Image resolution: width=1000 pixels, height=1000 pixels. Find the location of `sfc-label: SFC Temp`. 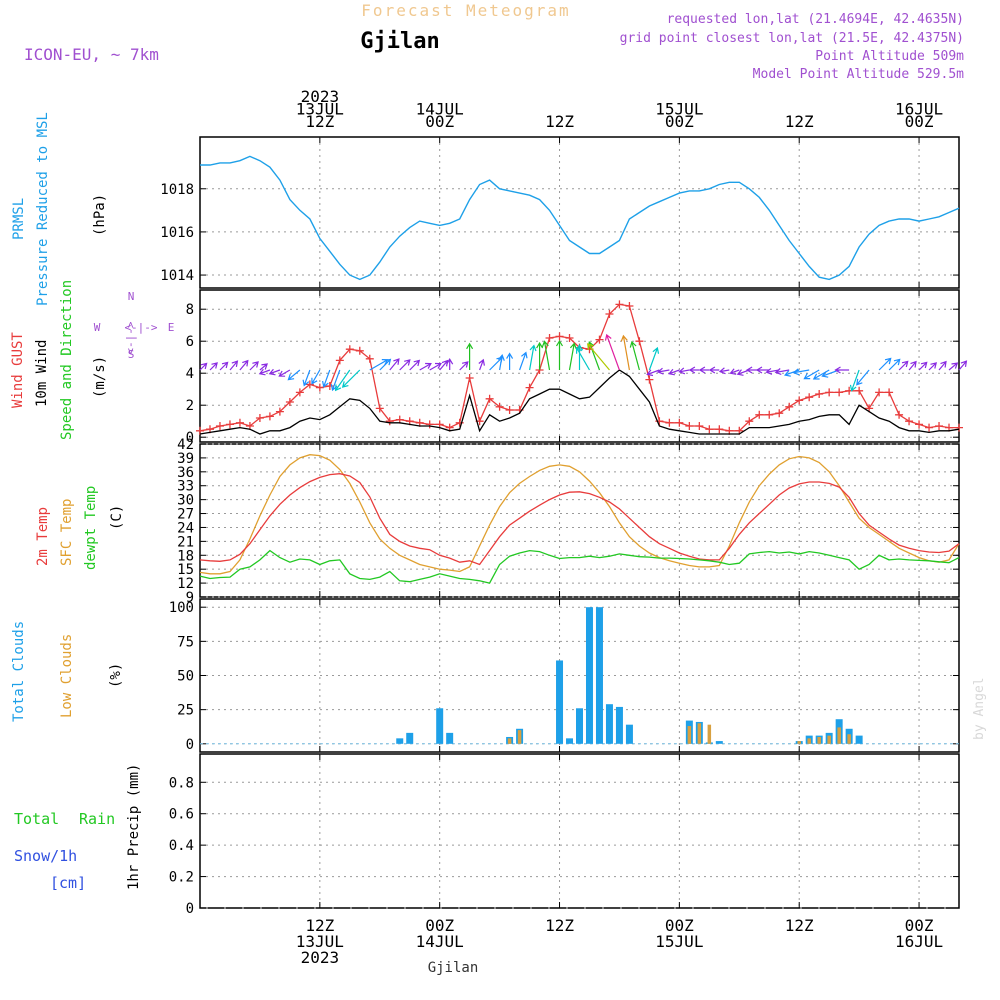

sfc-label: SFC Temp is located at coordinates (67, 532).